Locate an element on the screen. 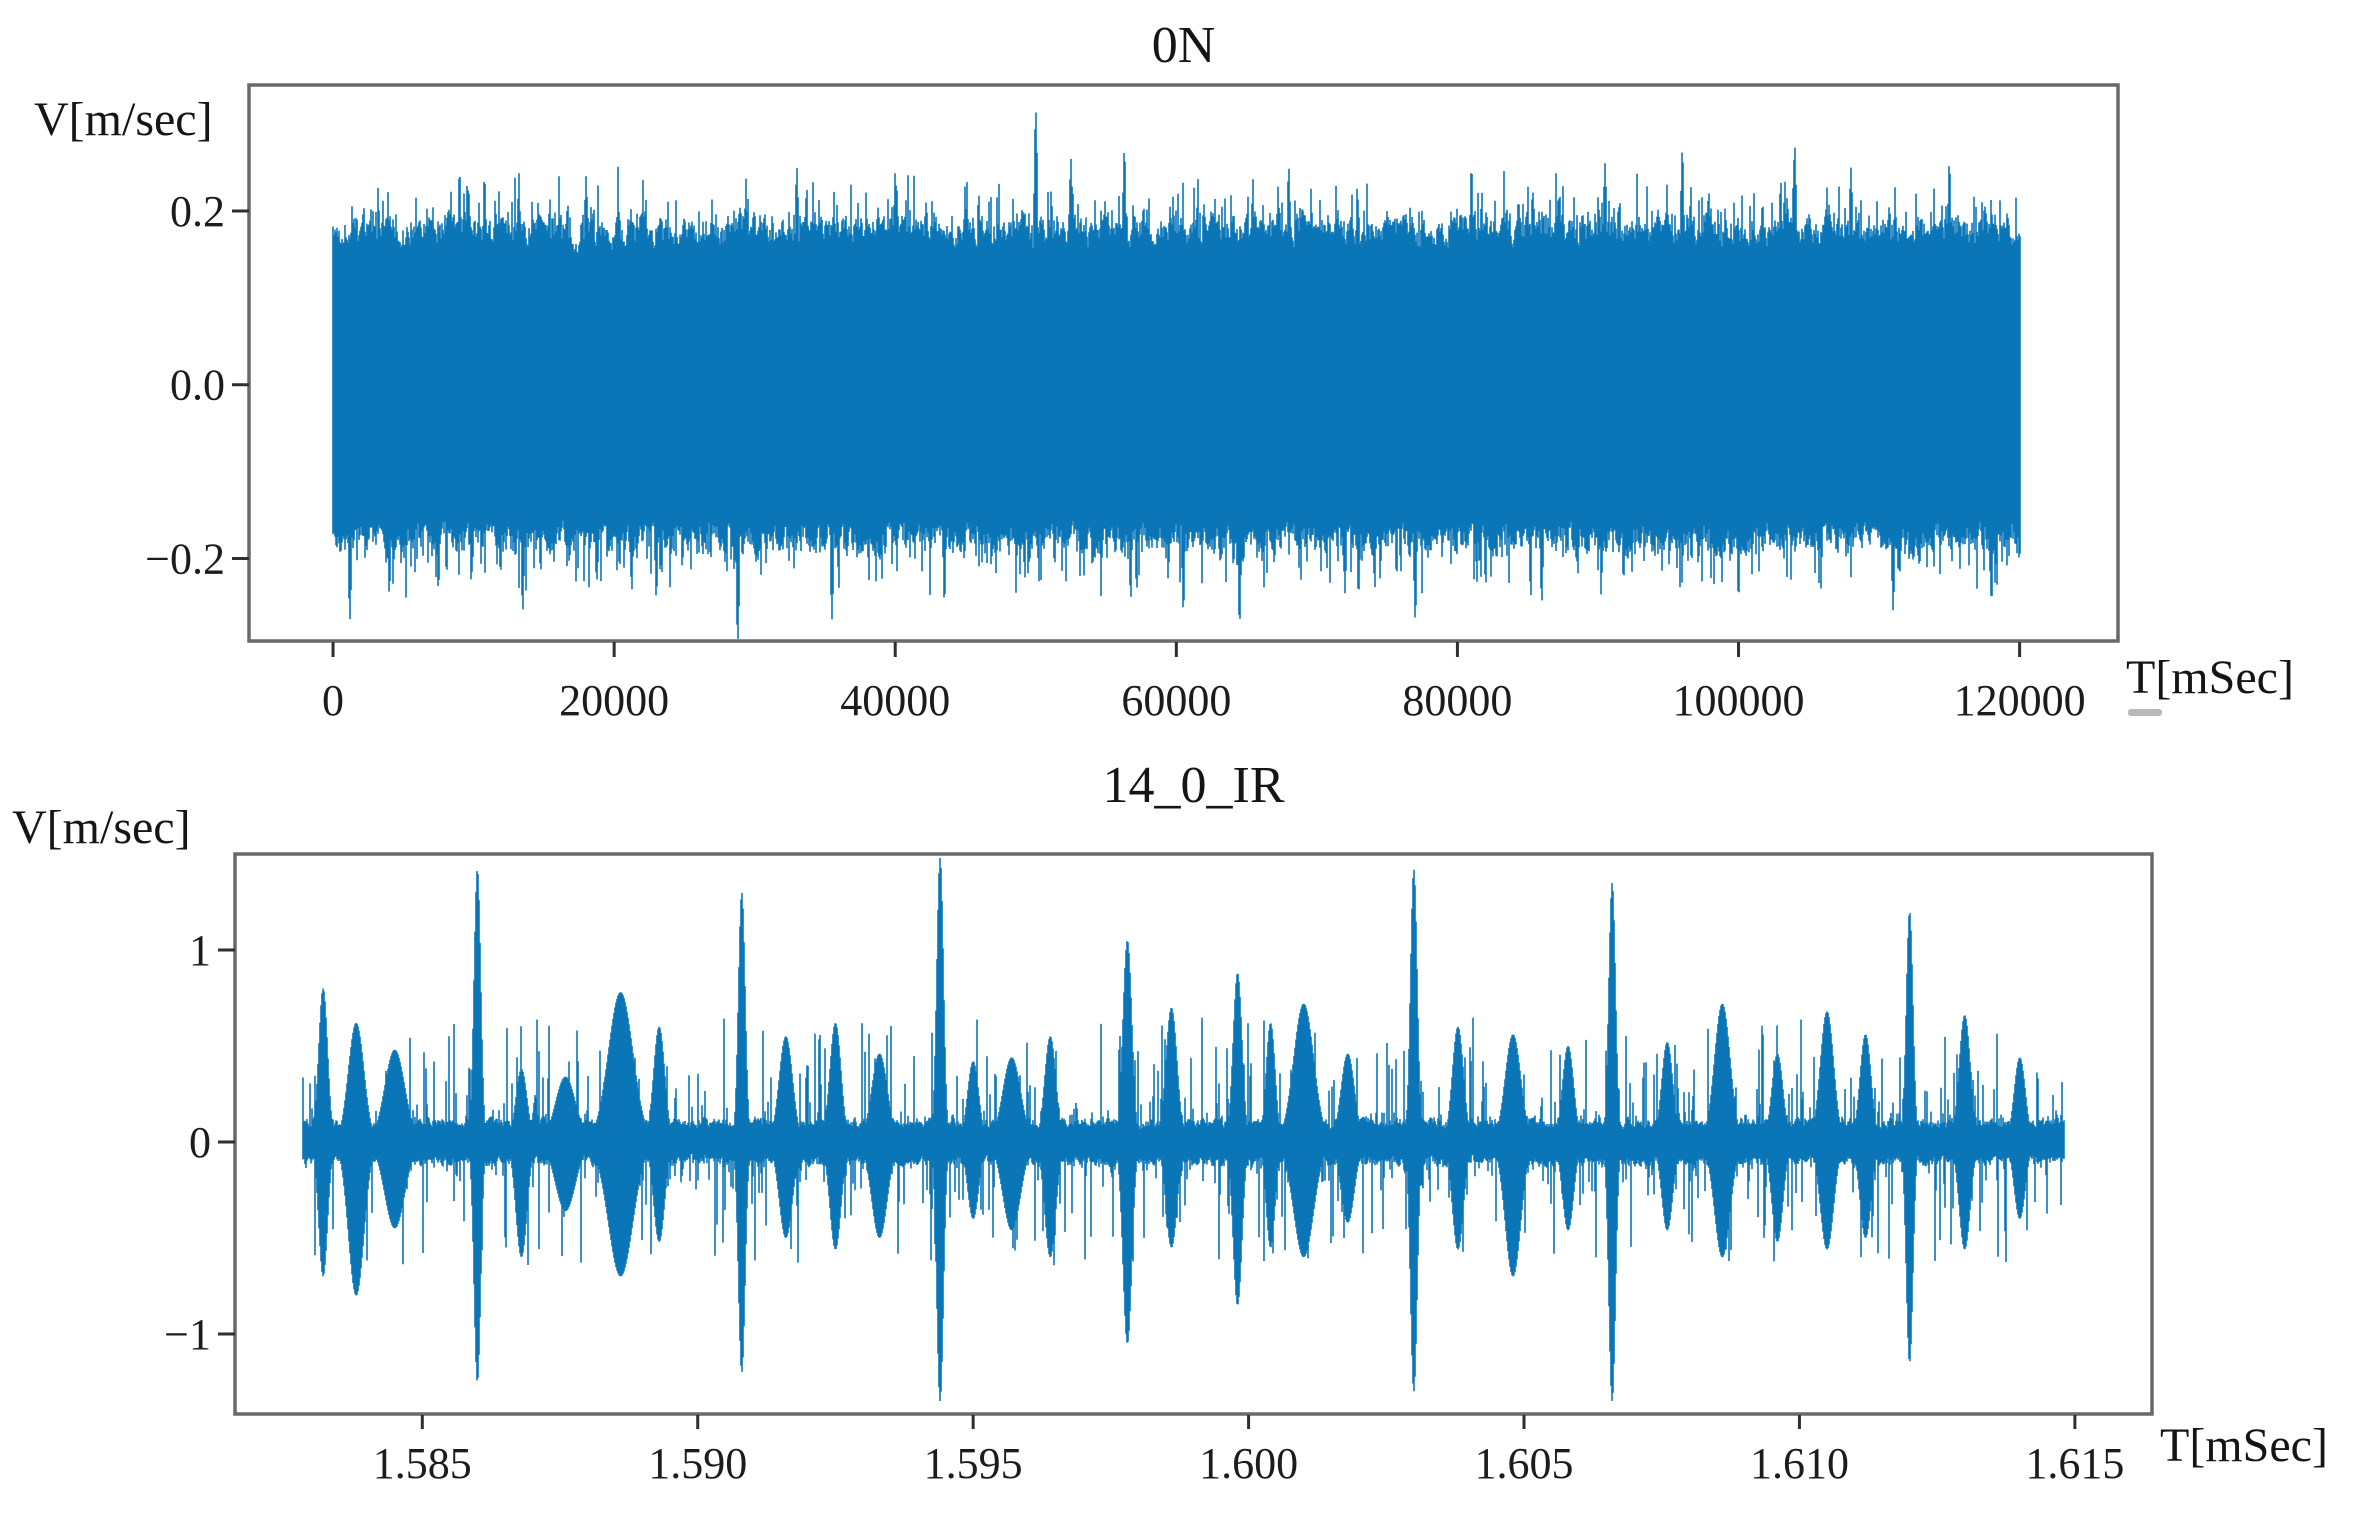  x-tick-label: 20000 is located at coordinates (614, 700).